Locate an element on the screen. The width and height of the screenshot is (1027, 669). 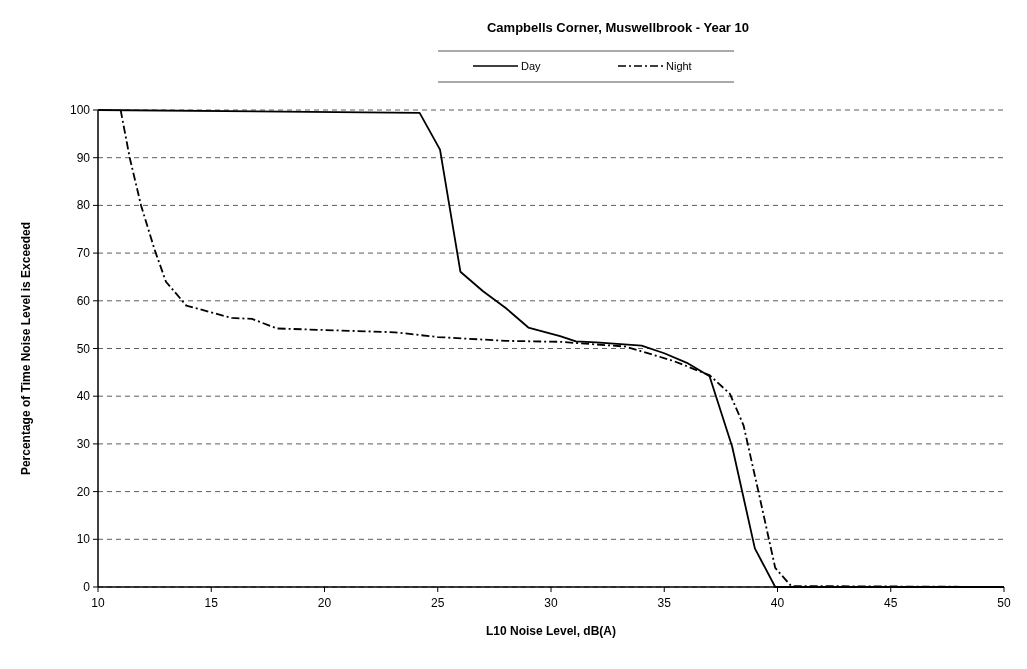
y-tick-label: 50 is located at coordinates (83, 348).